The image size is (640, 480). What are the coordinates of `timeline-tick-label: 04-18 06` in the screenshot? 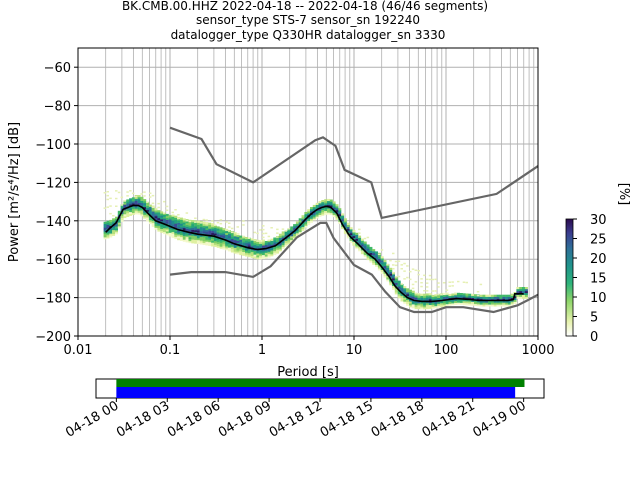 It's located at (194, 419).